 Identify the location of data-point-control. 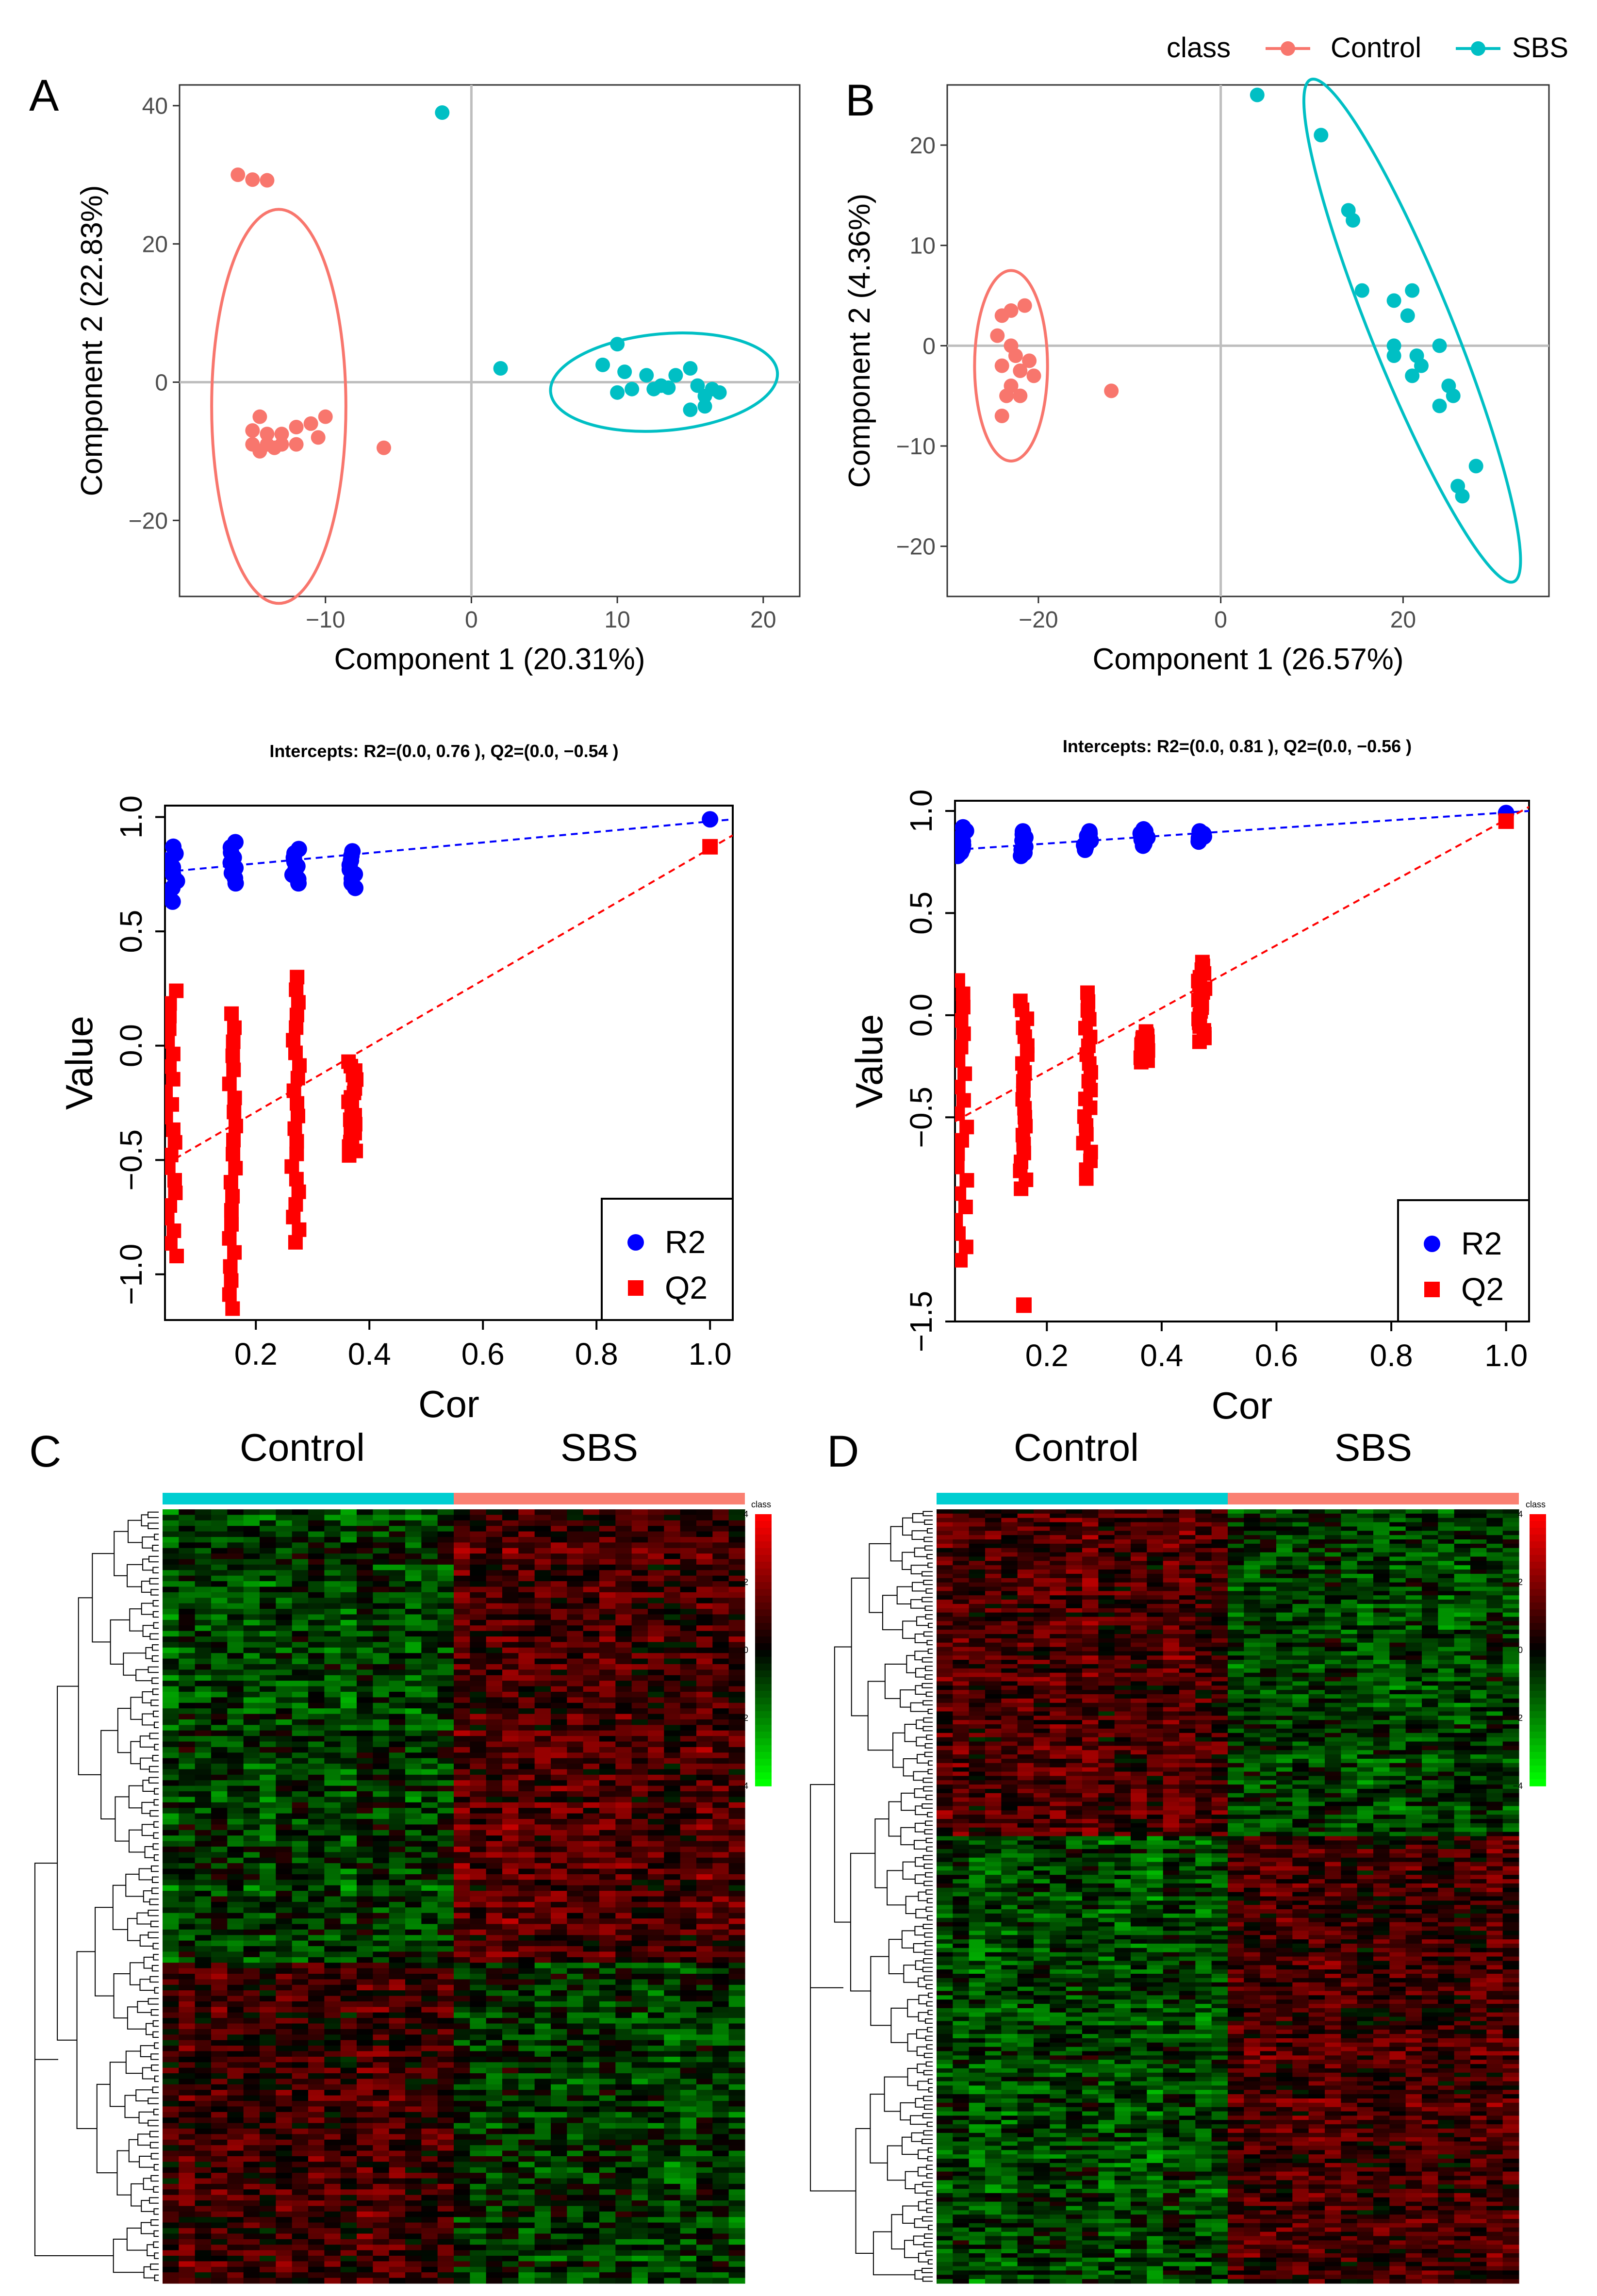
(267, 181).